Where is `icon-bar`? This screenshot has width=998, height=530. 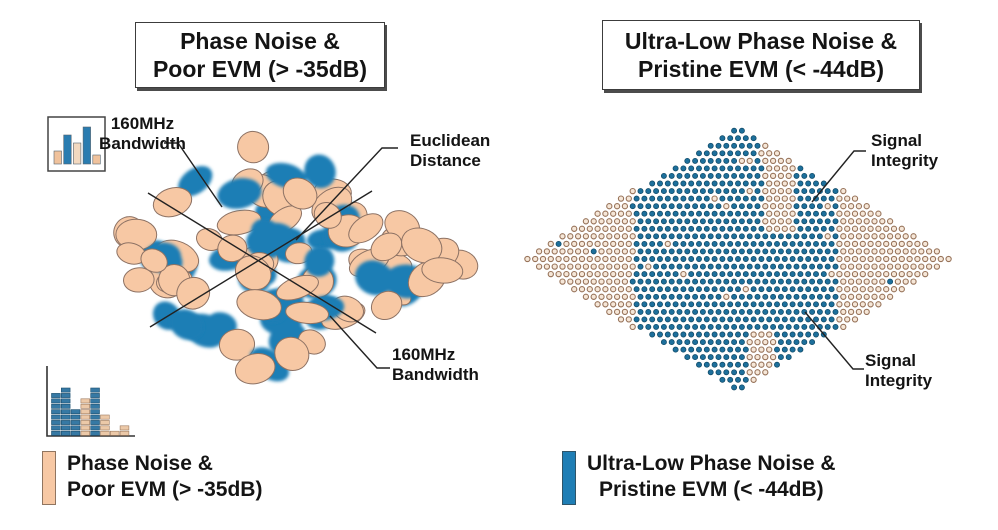
icon-bar is located at coordinates (67, 149).